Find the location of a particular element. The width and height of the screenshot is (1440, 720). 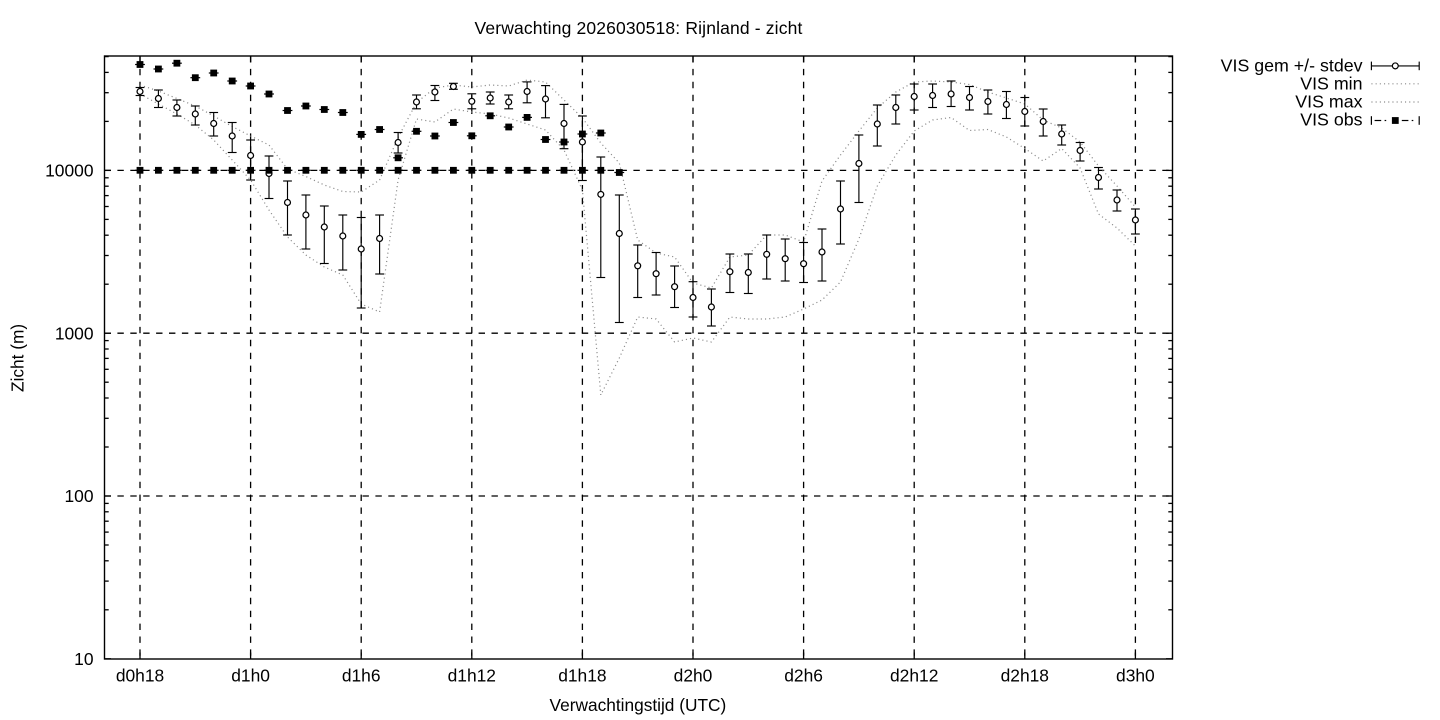

svg-text: 100 is located at coordinates (78, 496).